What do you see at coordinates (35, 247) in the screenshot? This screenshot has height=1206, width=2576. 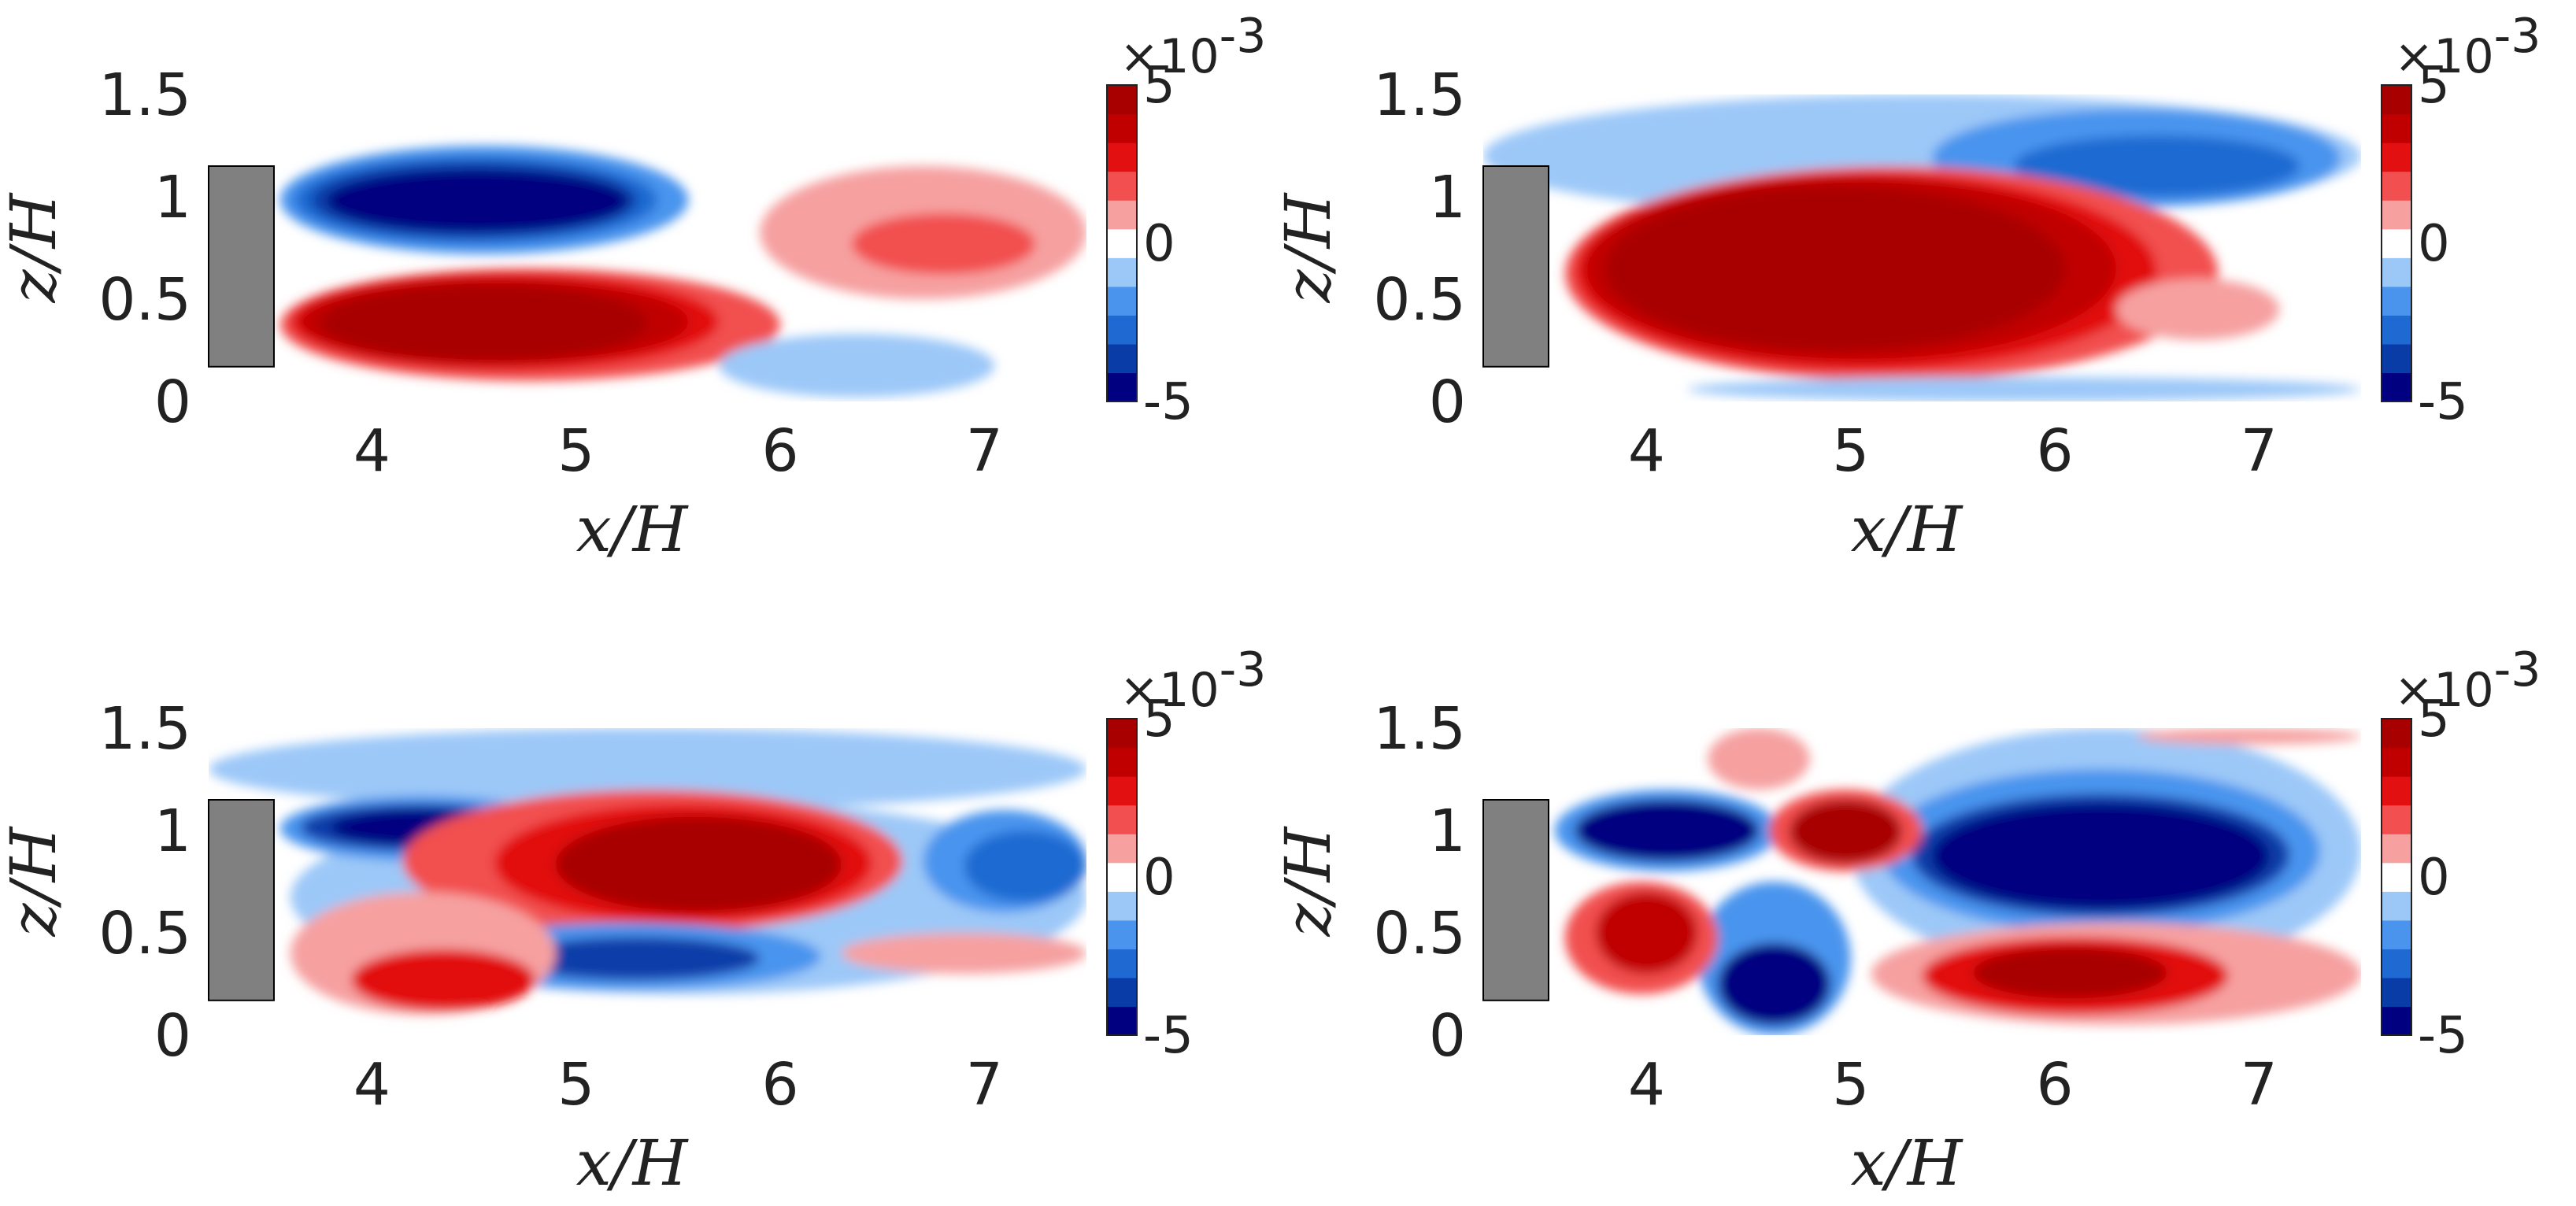 I see `y-axis-label: z/H` at bounding box center [35, 247].